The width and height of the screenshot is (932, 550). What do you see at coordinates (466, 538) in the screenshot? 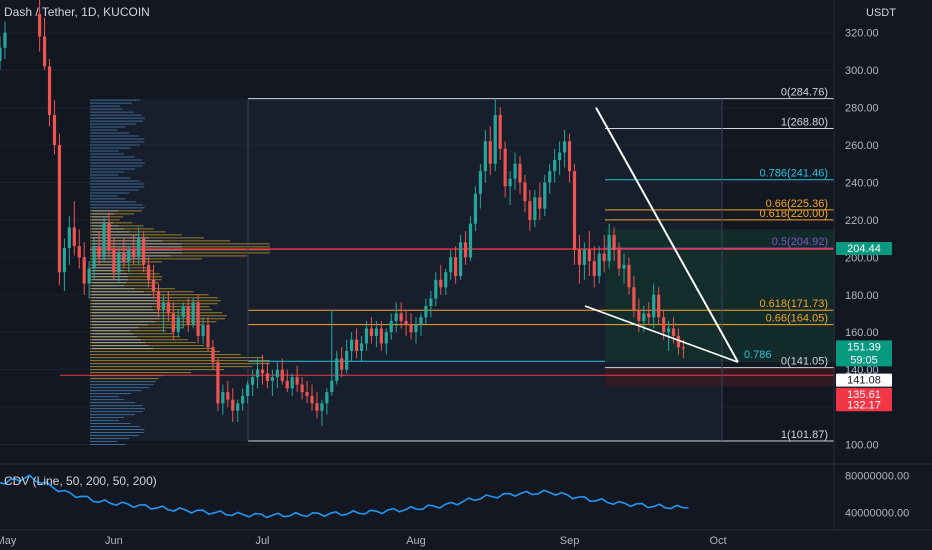
I see `time-axis: May Jun Jul Aug Sep Oct` at bounding box center [466, 538].